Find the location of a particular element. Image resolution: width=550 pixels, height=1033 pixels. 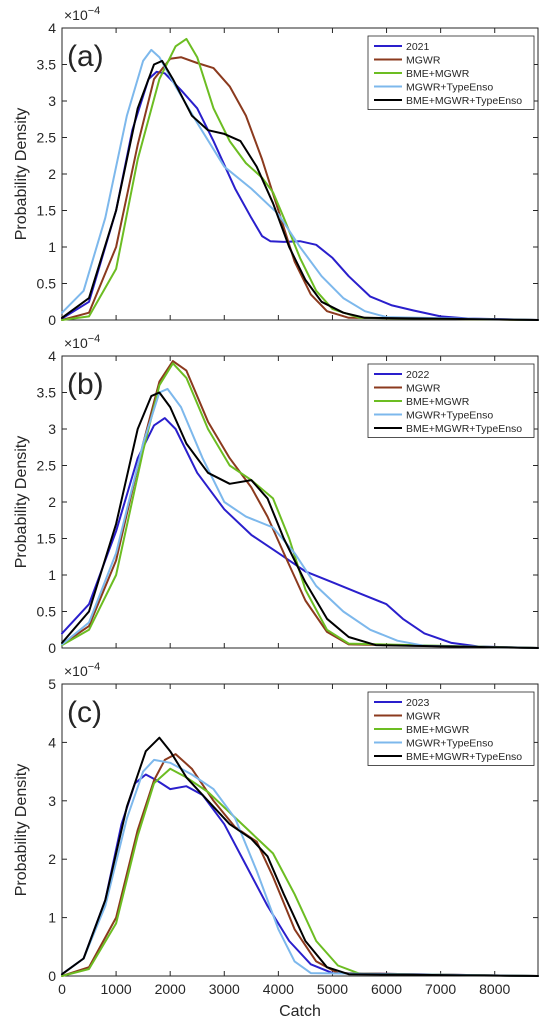

y-tick-label: 5 is located at coordinates (52, 684).